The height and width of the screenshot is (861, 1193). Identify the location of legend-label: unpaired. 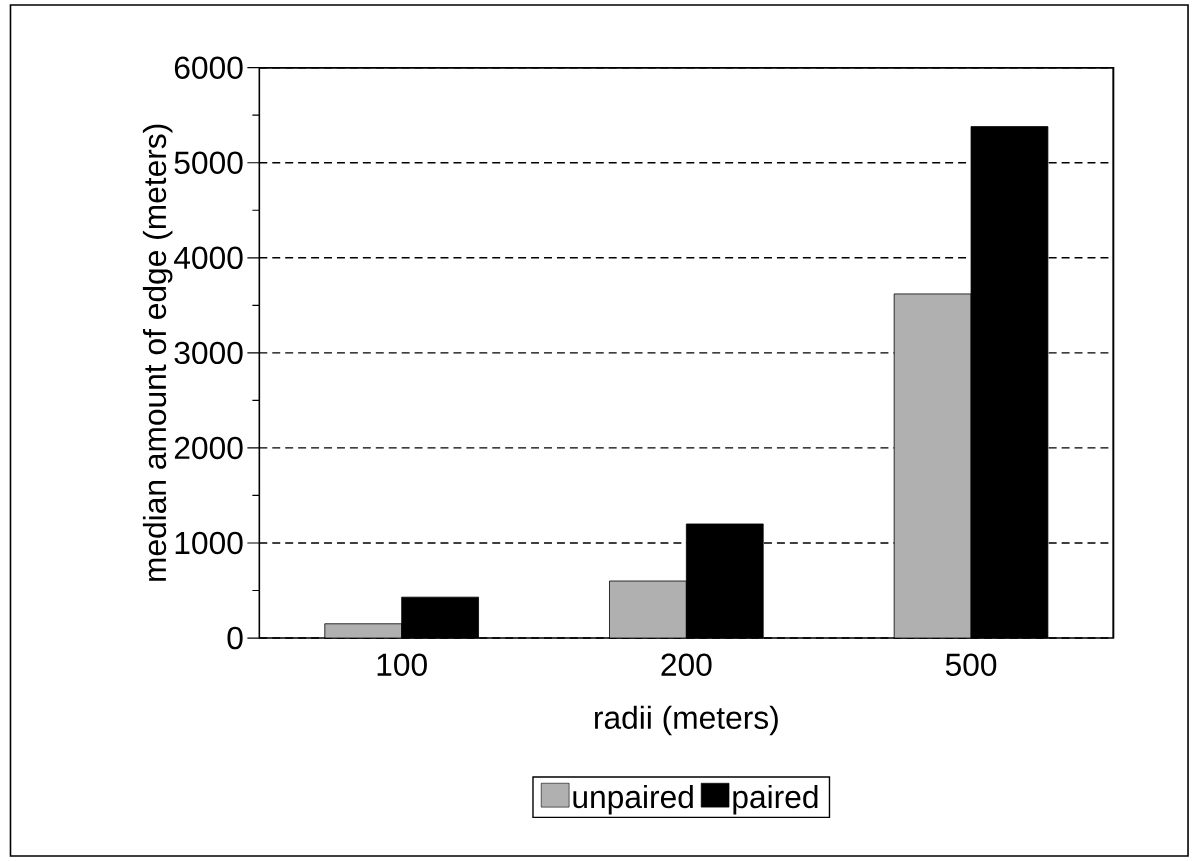
(633, 799).